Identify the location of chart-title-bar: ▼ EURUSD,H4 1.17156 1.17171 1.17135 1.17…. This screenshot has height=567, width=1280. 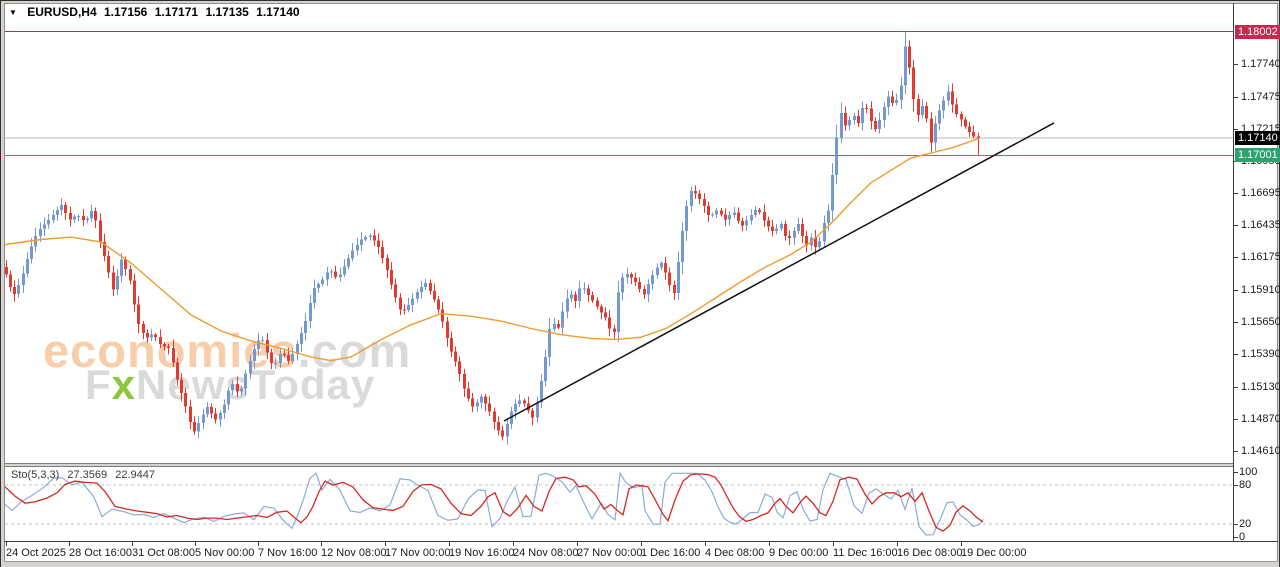
(156, 13).